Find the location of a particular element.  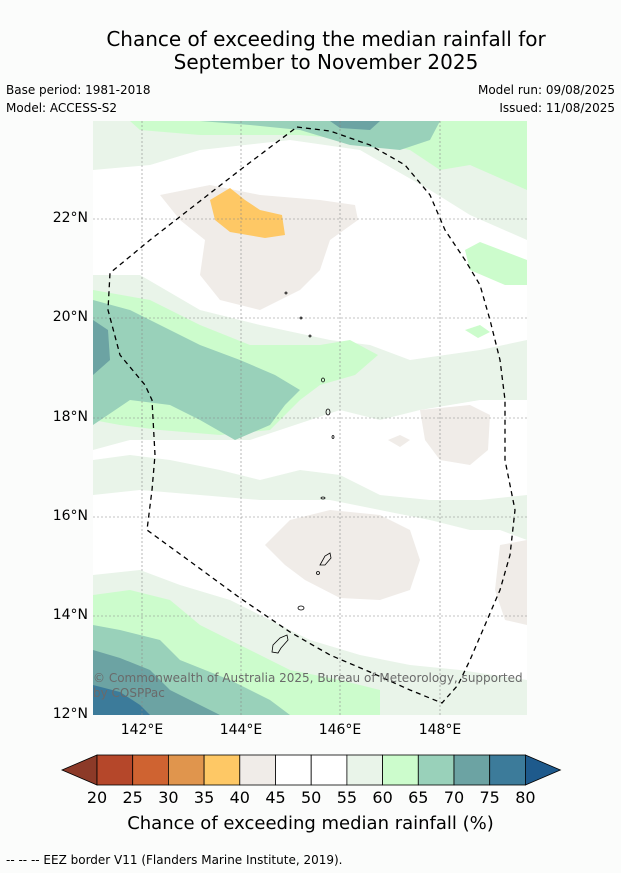

contour-35-40-north is located at coordinates (247, 213).